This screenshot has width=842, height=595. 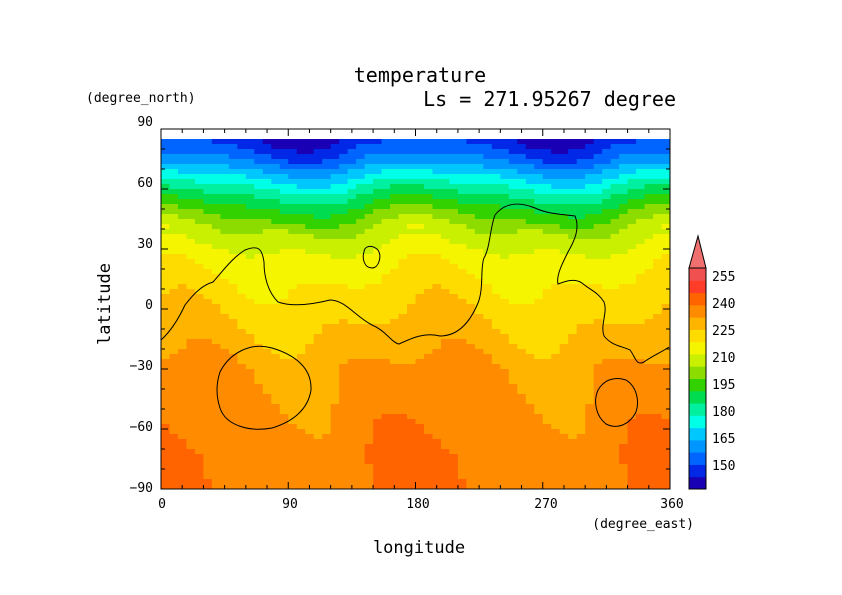 I want to click on y-tick-label: 30, so click(x=145, y=244).